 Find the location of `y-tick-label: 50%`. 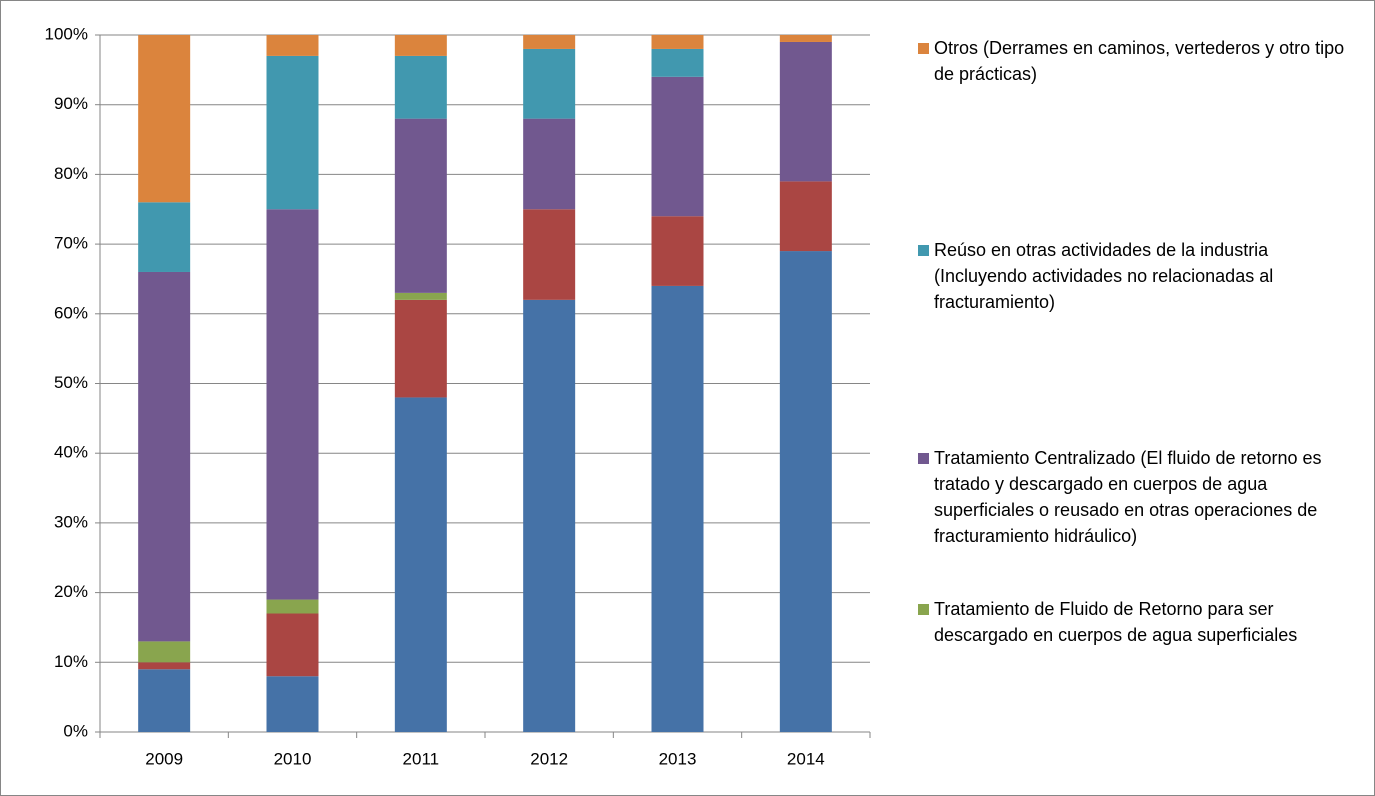

y-tick-label: 50% is located at coordinates (71, 382).